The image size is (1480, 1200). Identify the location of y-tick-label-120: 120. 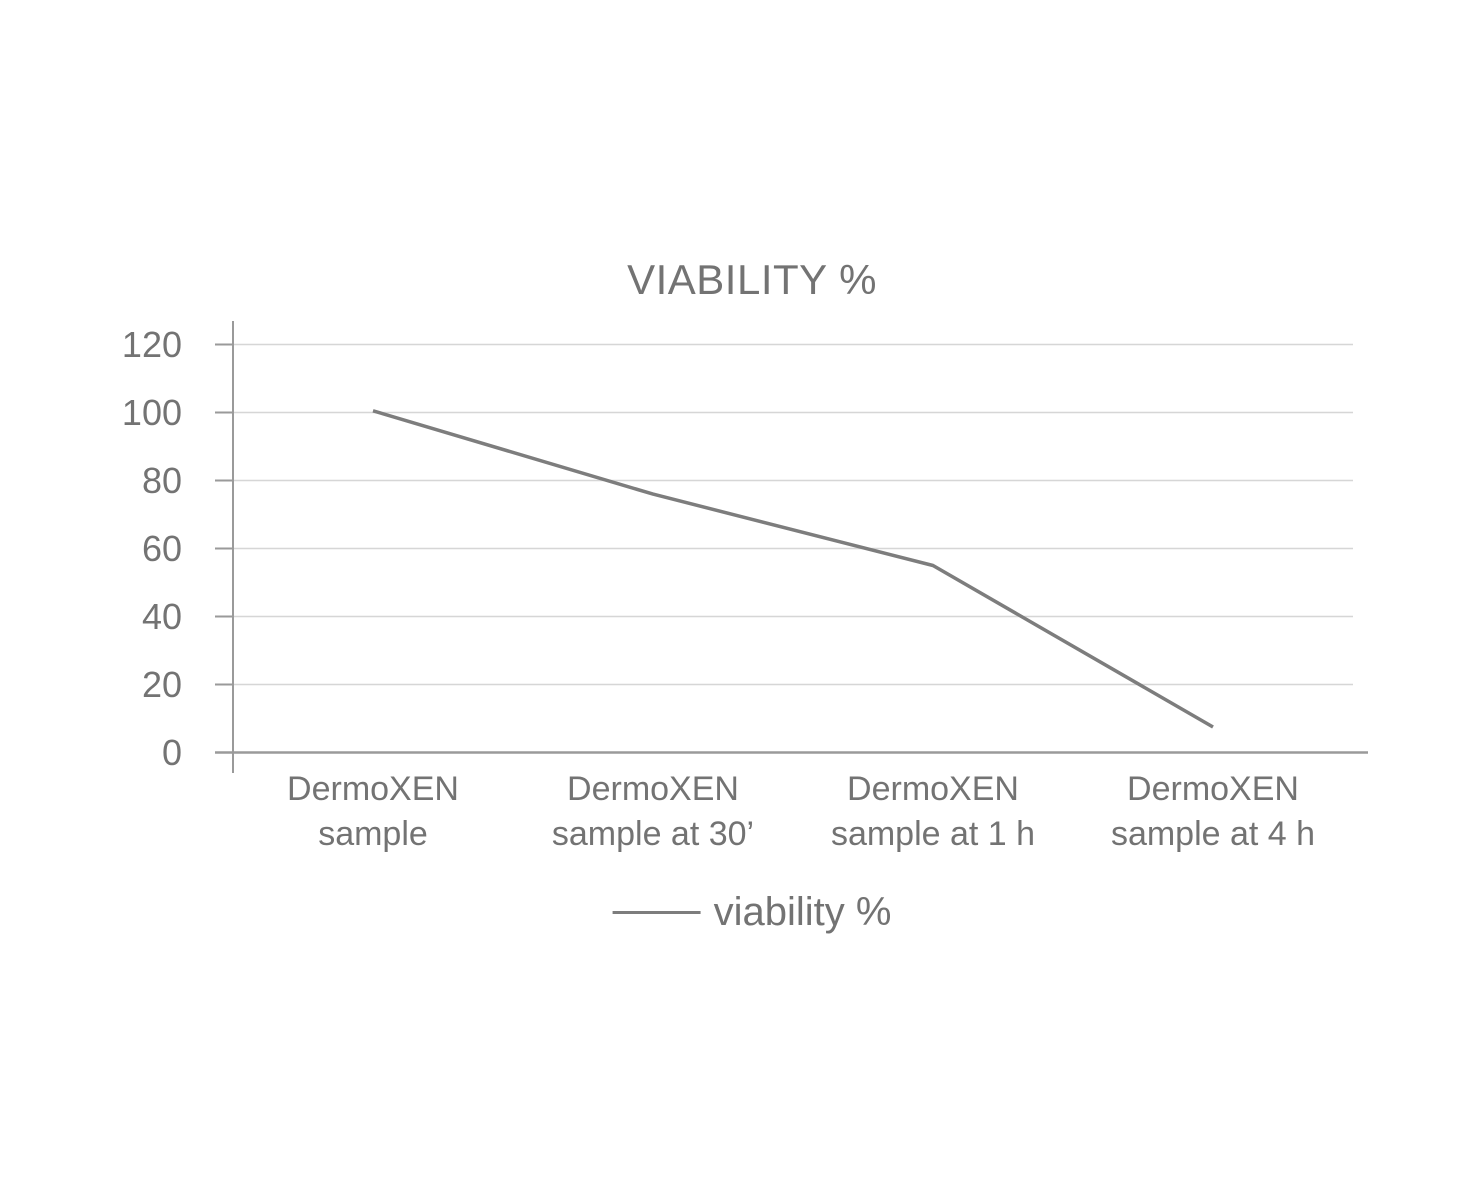
(152, 344).